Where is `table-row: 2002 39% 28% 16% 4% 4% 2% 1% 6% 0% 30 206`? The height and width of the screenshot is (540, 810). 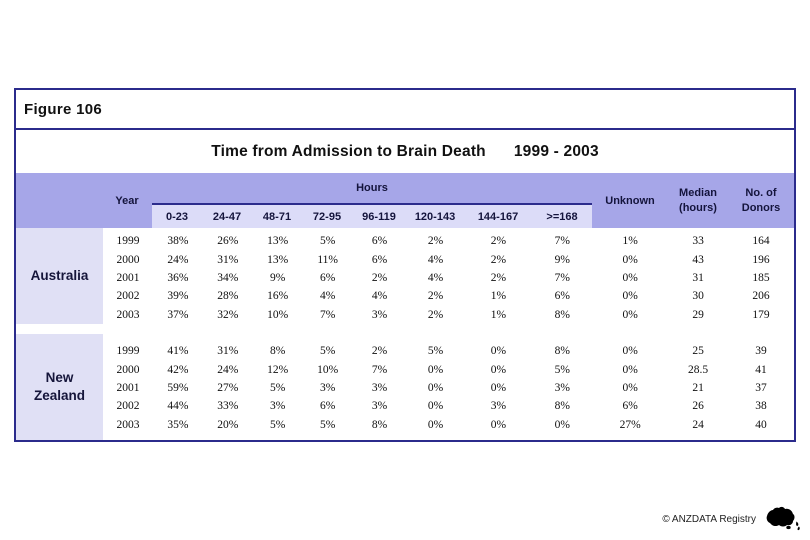 table-row: 2002 39% 28% 16% 4% 4% 2% 1% 6% 0% 30 206 is located at coordinates (448, 296).